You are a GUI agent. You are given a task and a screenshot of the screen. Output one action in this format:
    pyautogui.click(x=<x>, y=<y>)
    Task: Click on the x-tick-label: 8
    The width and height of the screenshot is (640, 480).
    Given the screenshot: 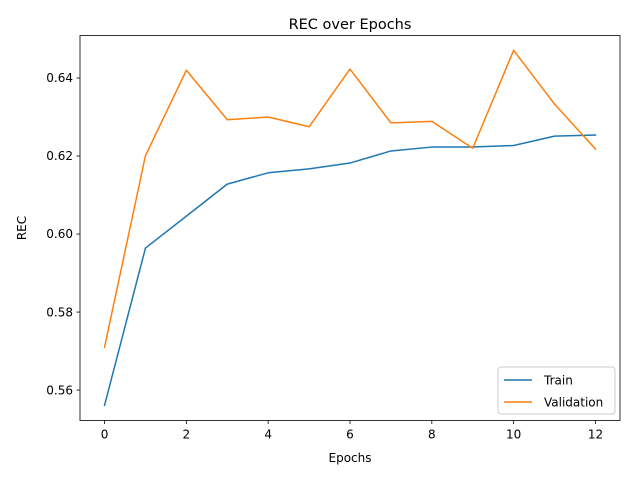 What is the action you would take?
    pyautogui.click(x=432, y=435)
    